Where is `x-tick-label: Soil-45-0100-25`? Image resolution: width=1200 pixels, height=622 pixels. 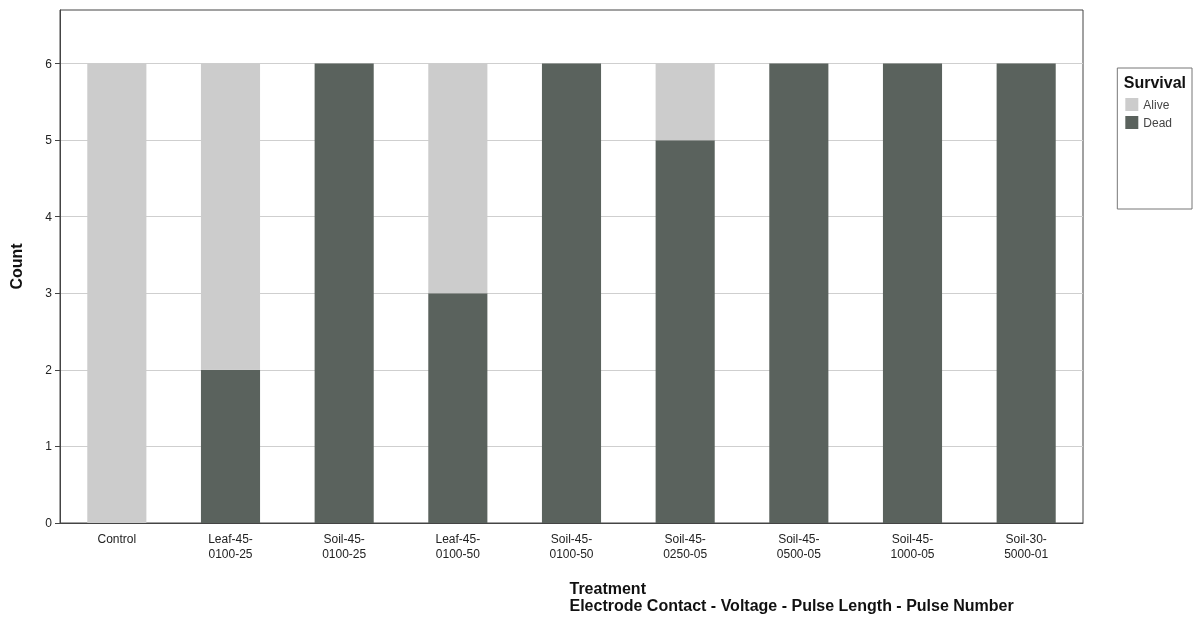
x-tick-label: Soil-45-0100-25 is located at coordinates (344, 546).